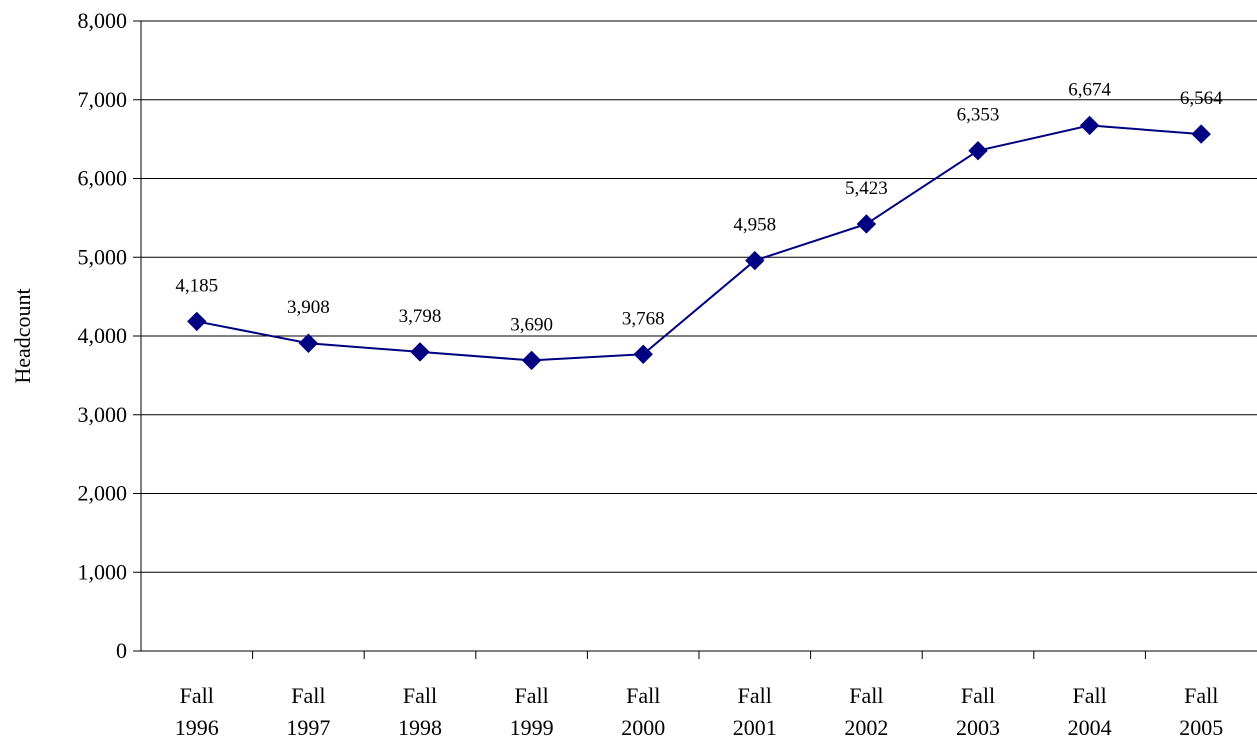 The width and height of the screenshot is (1257, 746). What do you see at coordinates (197, 711) in the screenshot?
I see `x-tick-label: Fall 1996` at bounding box center [197, 711].